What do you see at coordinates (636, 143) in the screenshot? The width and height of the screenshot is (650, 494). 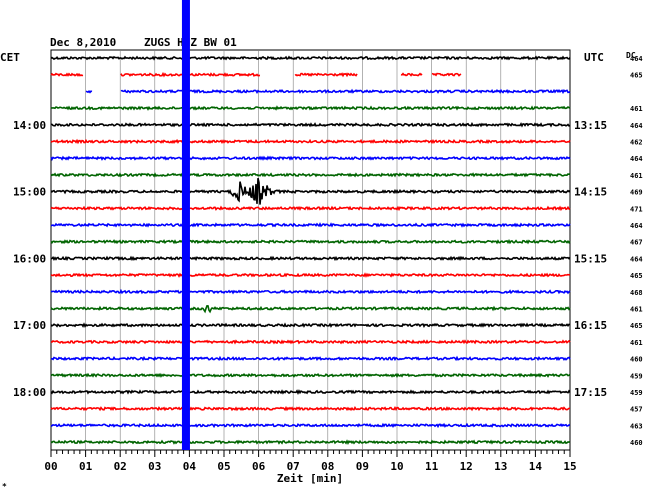 I see `dc-value: 462` at bounding box center [636, 143].